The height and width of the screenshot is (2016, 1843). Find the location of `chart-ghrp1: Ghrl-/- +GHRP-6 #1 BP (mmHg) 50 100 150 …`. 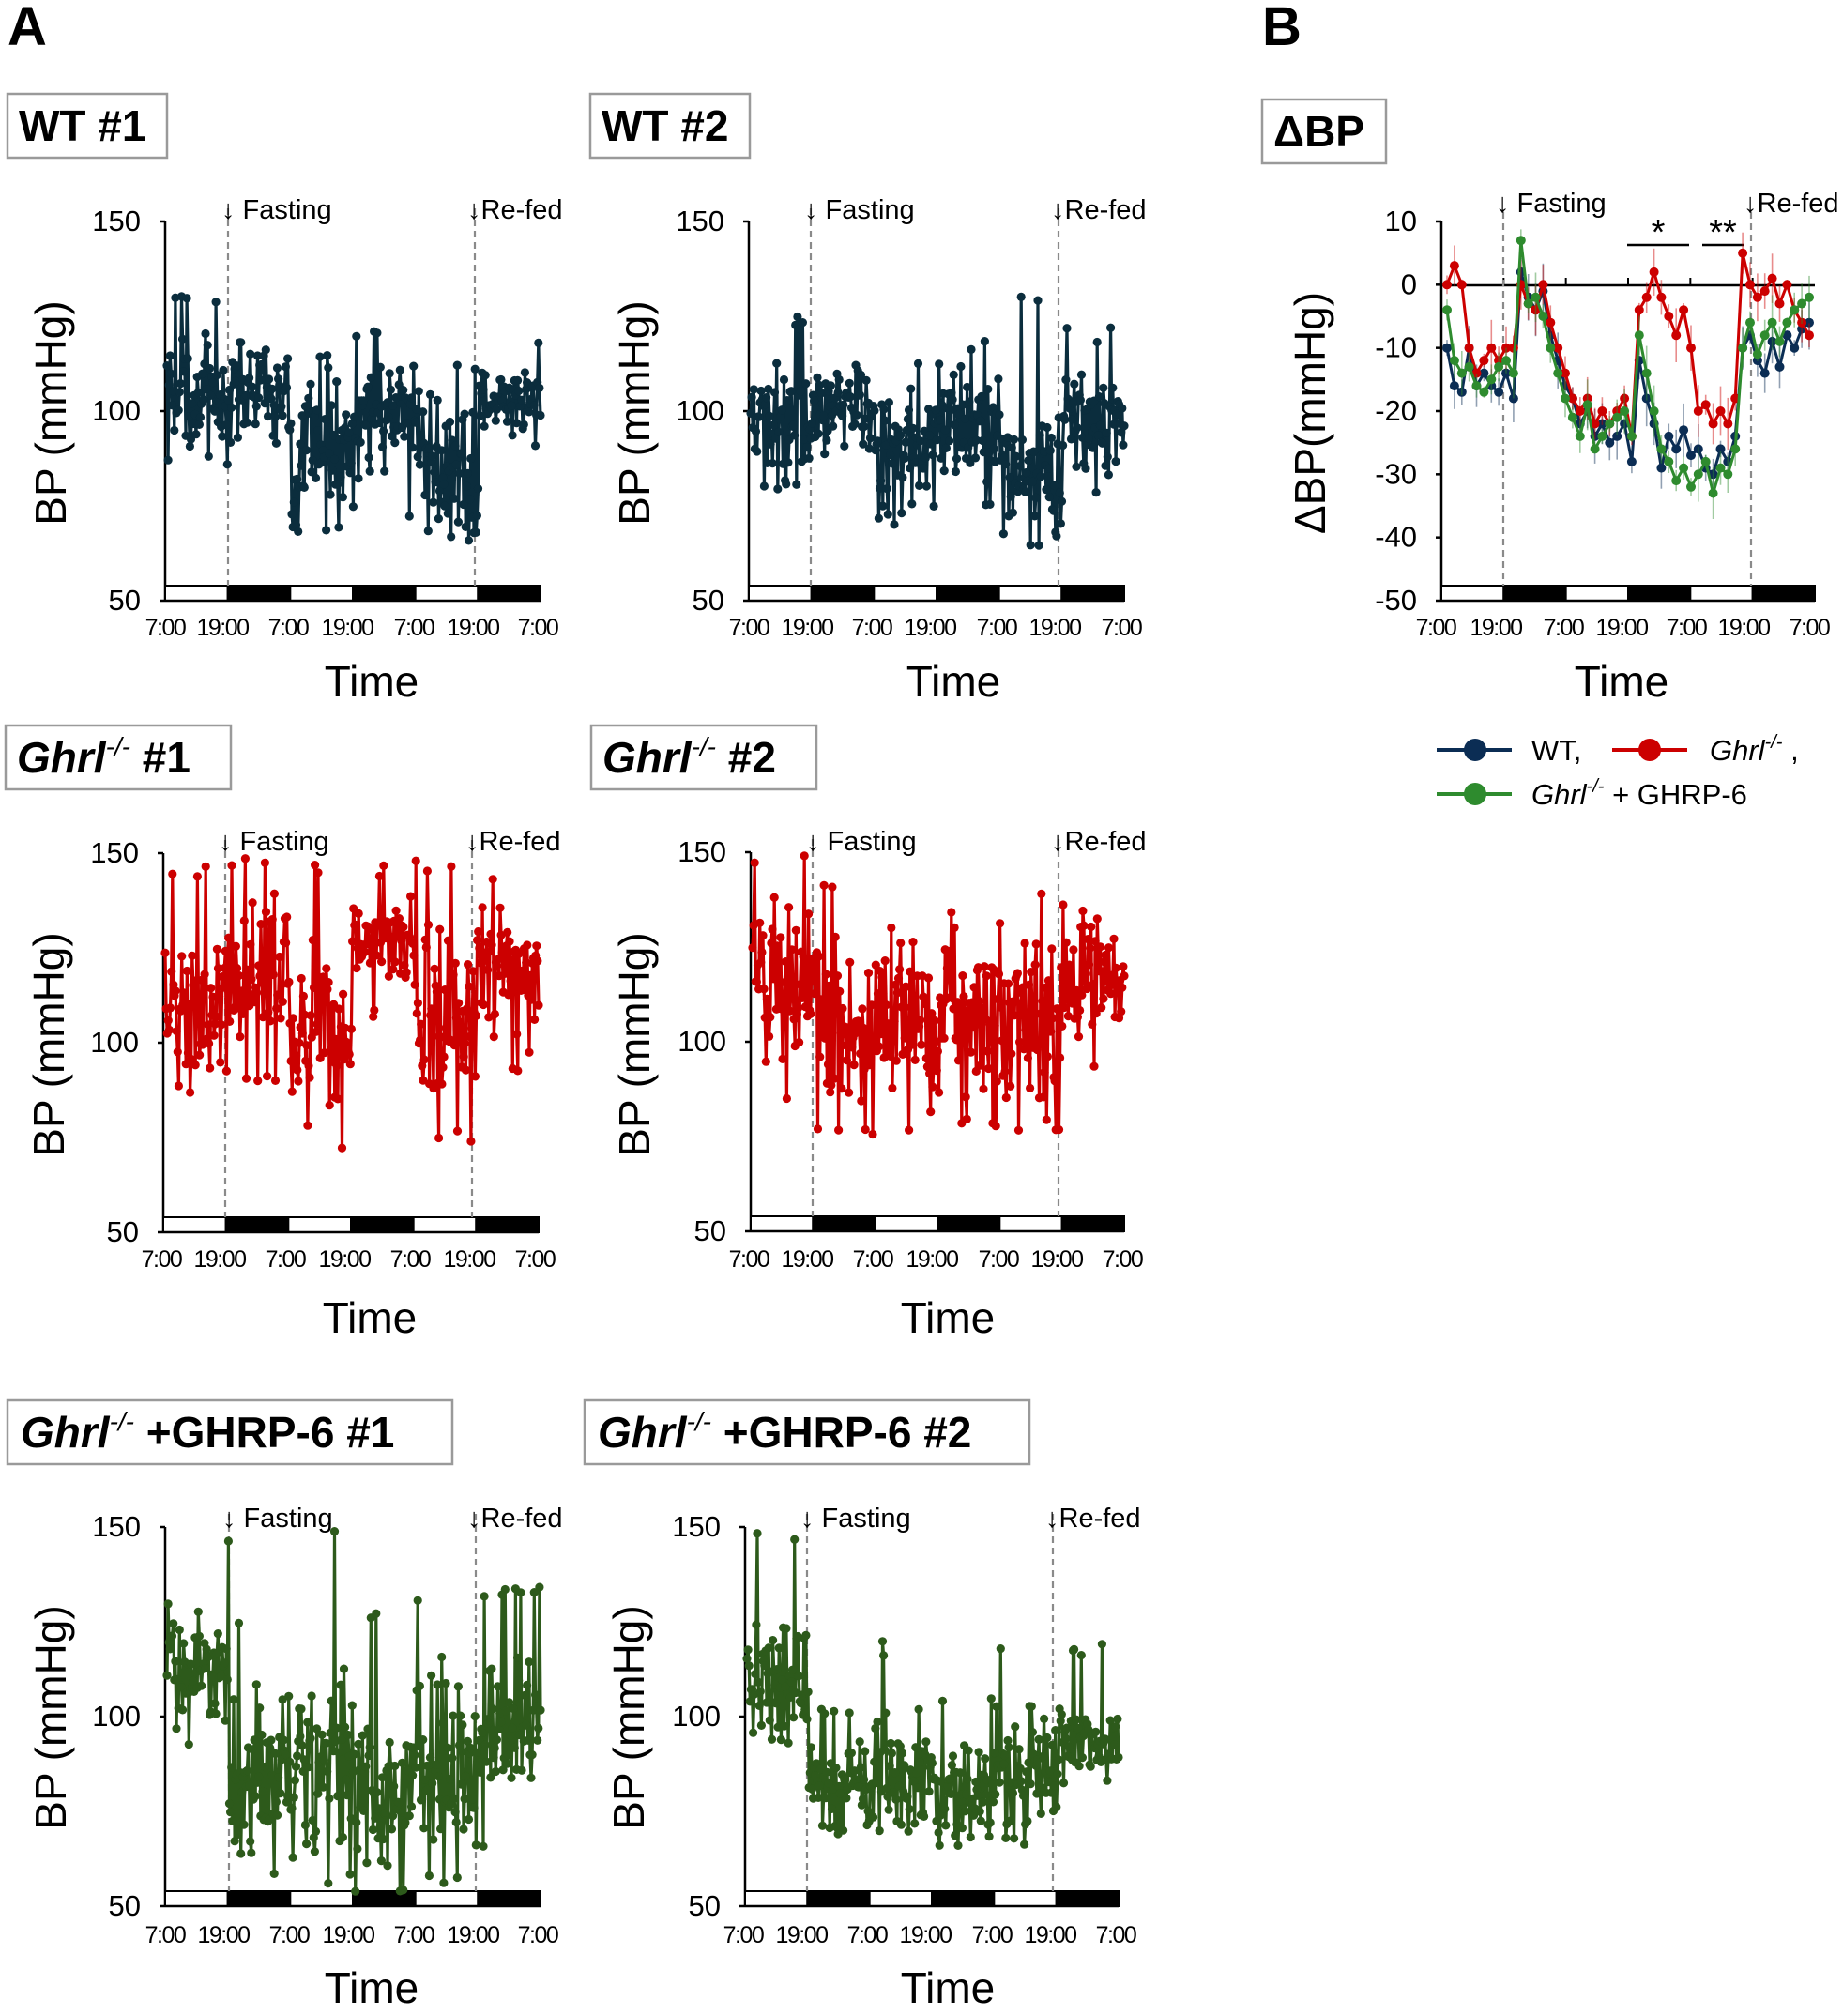

chart-ghrp1: Ghrl-/- +GHRP-6 #1 BP (mmHg) 50 100 150 … is located at coordinates (285, 1705).